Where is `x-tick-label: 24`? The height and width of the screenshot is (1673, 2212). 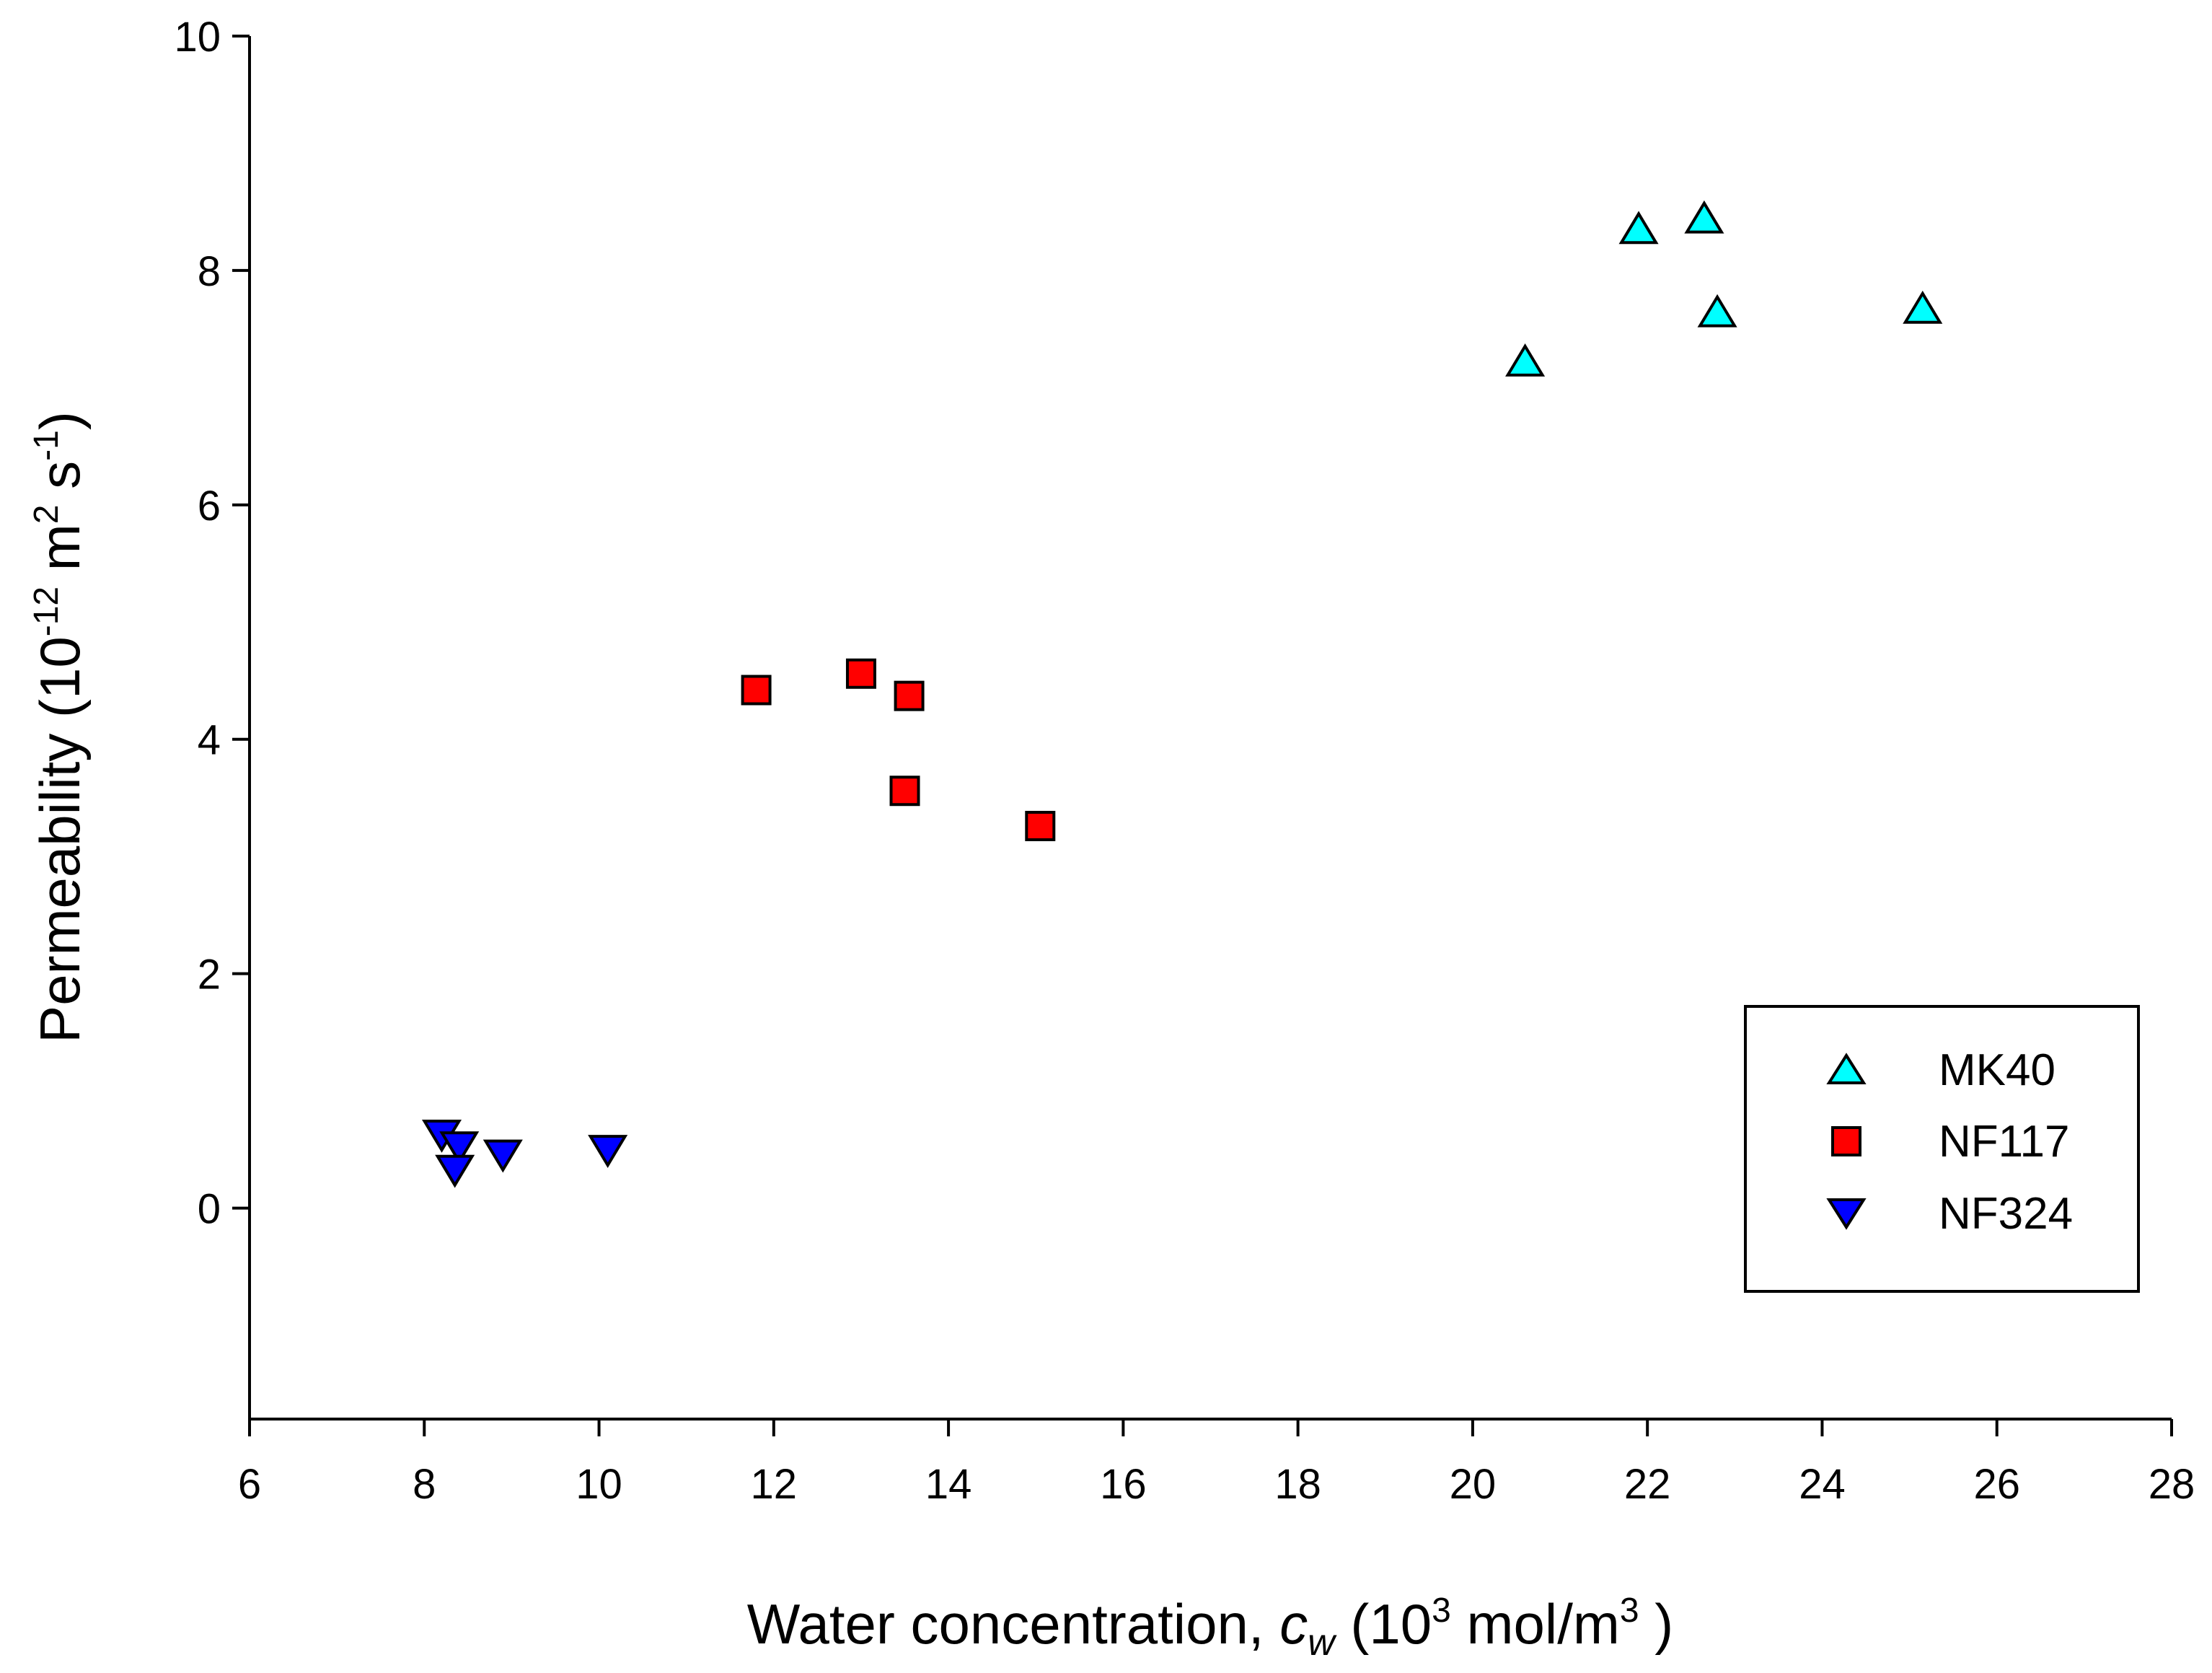 x-tick-label: 24 is located at coordinates (1822, 1484).